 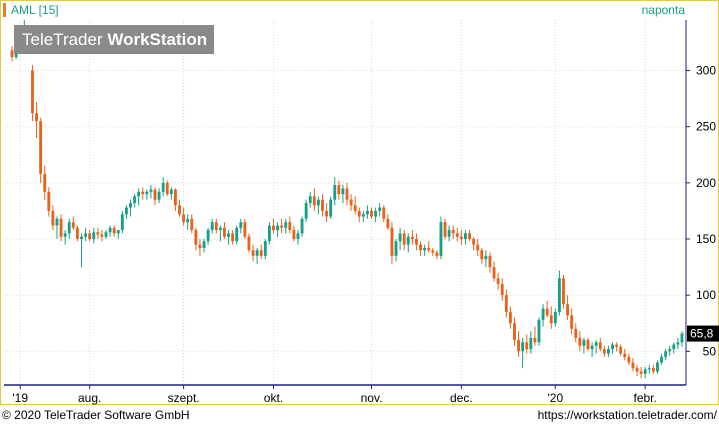 I want to click on period-label: naponta, so click(x=663, y=10).